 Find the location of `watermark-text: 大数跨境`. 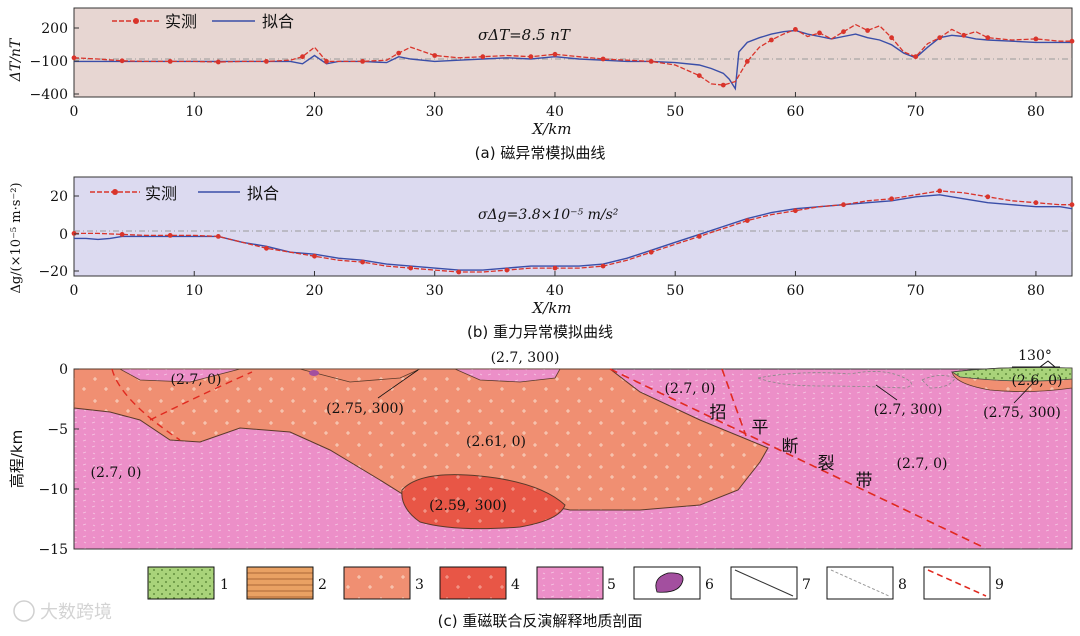

watermark-text: 大数跨境 is located at coordinates (76, 612).